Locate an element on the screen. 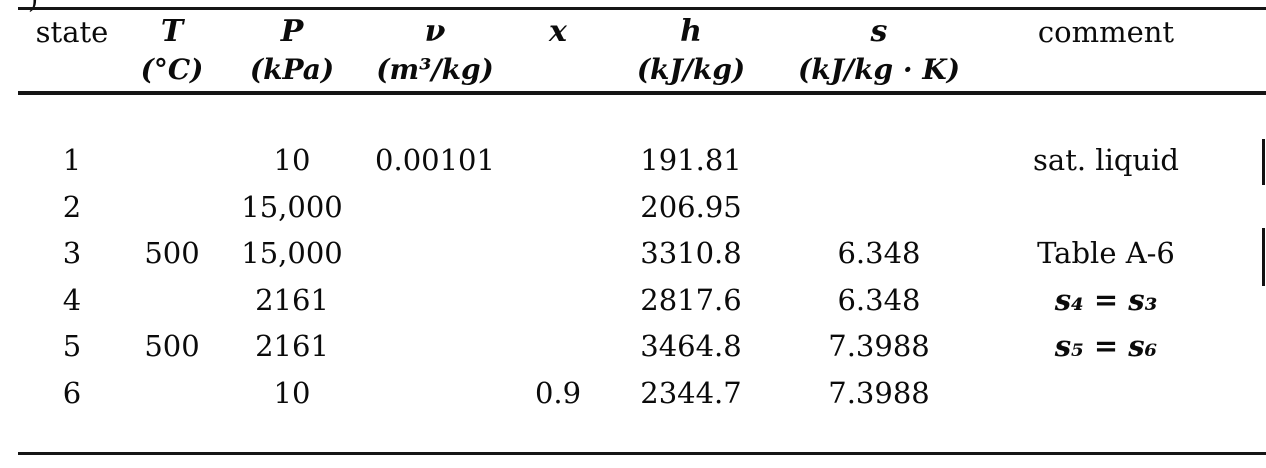  header-entropy: s (kJ/kg · K) is located at coordinates (879, 50).